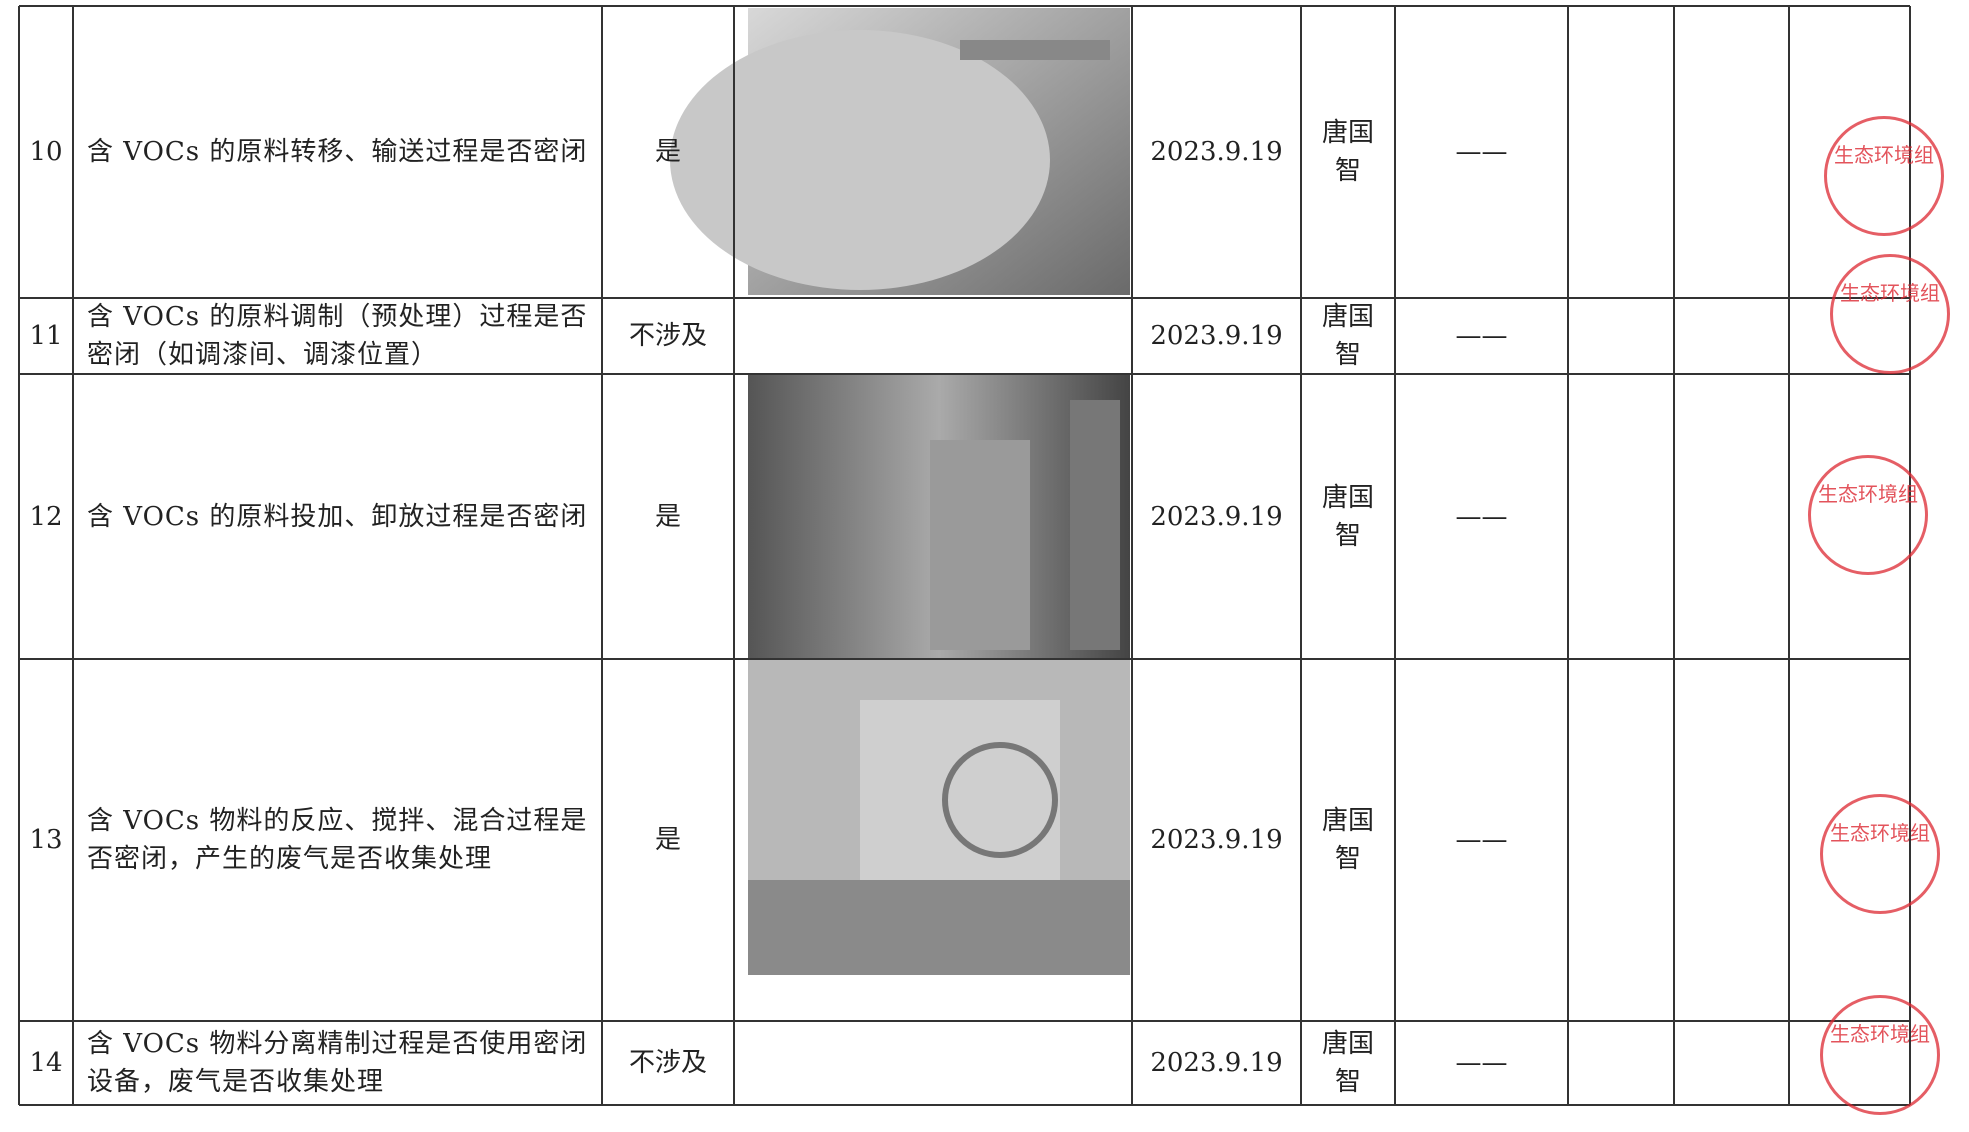  I want to click on row-number: 14, so click(46, 1063).